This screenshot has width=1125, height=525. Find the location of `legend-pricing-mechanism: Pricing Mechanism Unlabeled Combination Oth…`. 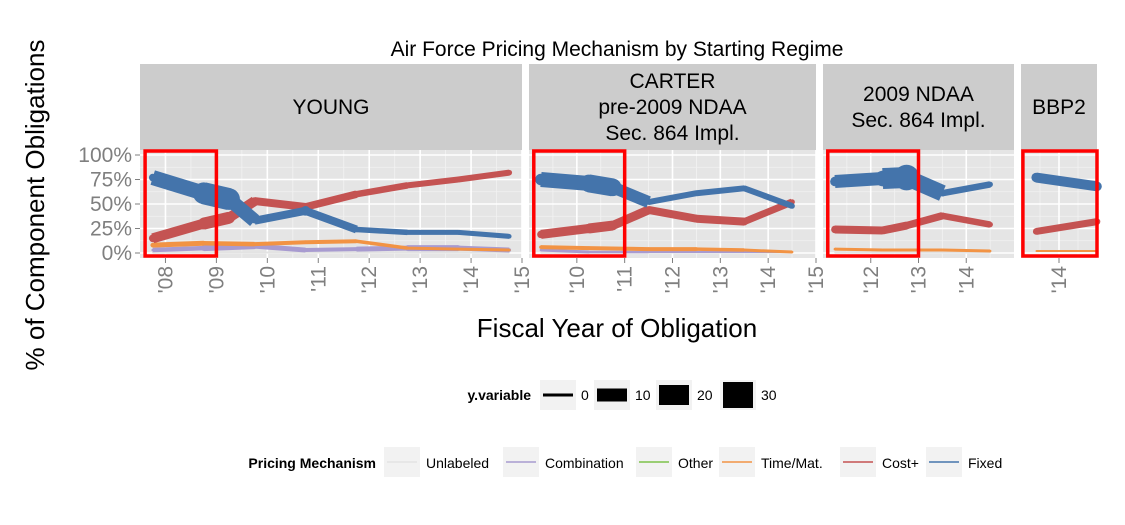

legend-pricing-mechanism: Pricing Mechanism Unlabeled Combination Oth… is located at coordinates (625, 462).